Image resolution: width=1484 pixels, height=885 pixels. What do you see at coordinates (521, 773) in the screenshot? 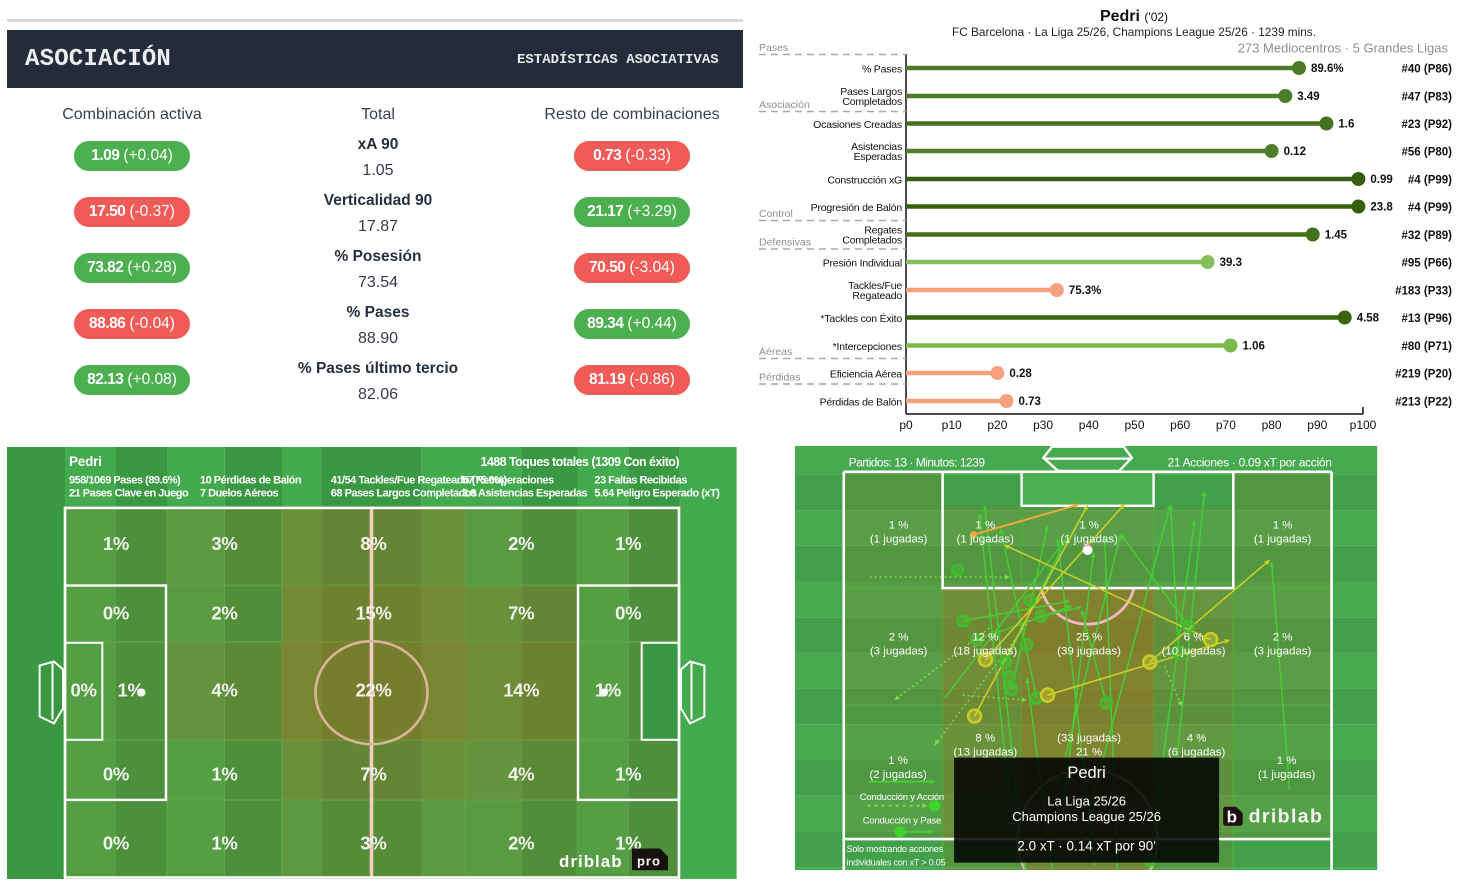
I see `svg-text: 4%` at bounding box center [521, 773].